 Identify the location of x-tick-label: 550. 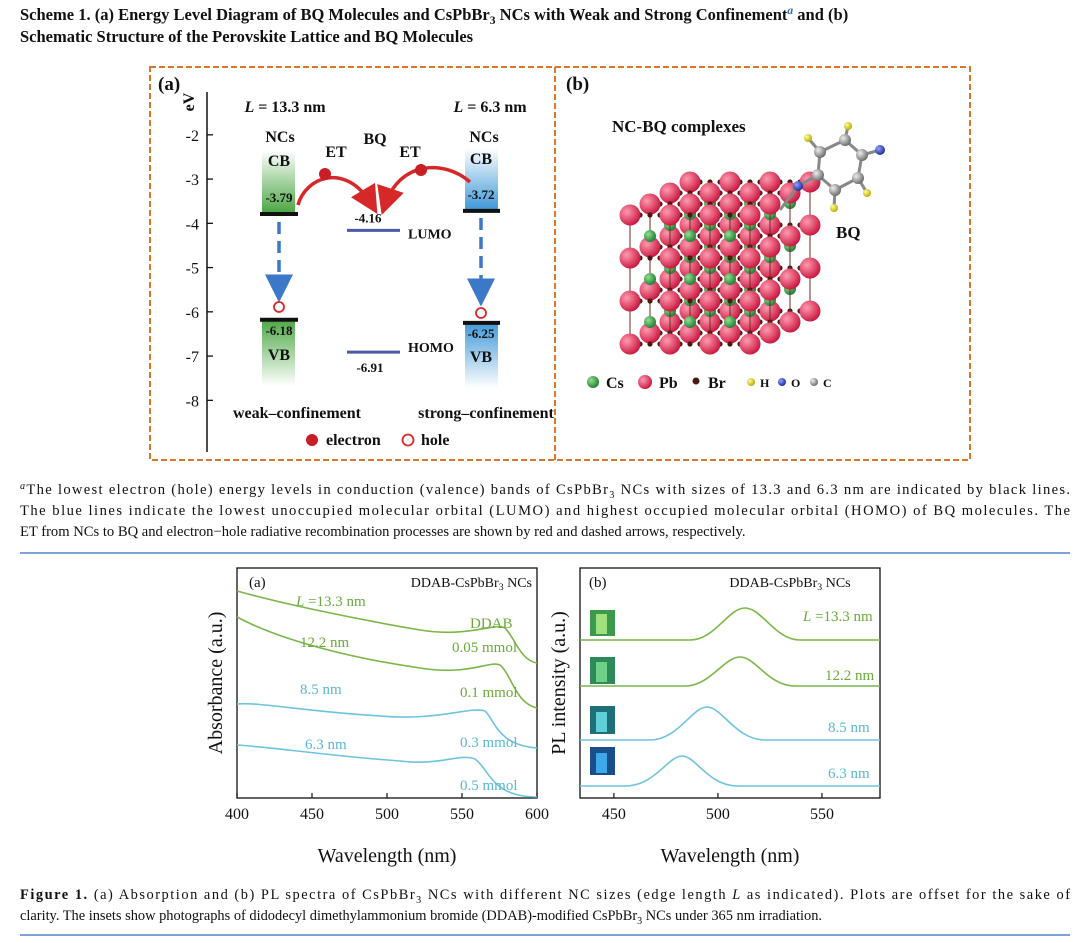
(462, 814).